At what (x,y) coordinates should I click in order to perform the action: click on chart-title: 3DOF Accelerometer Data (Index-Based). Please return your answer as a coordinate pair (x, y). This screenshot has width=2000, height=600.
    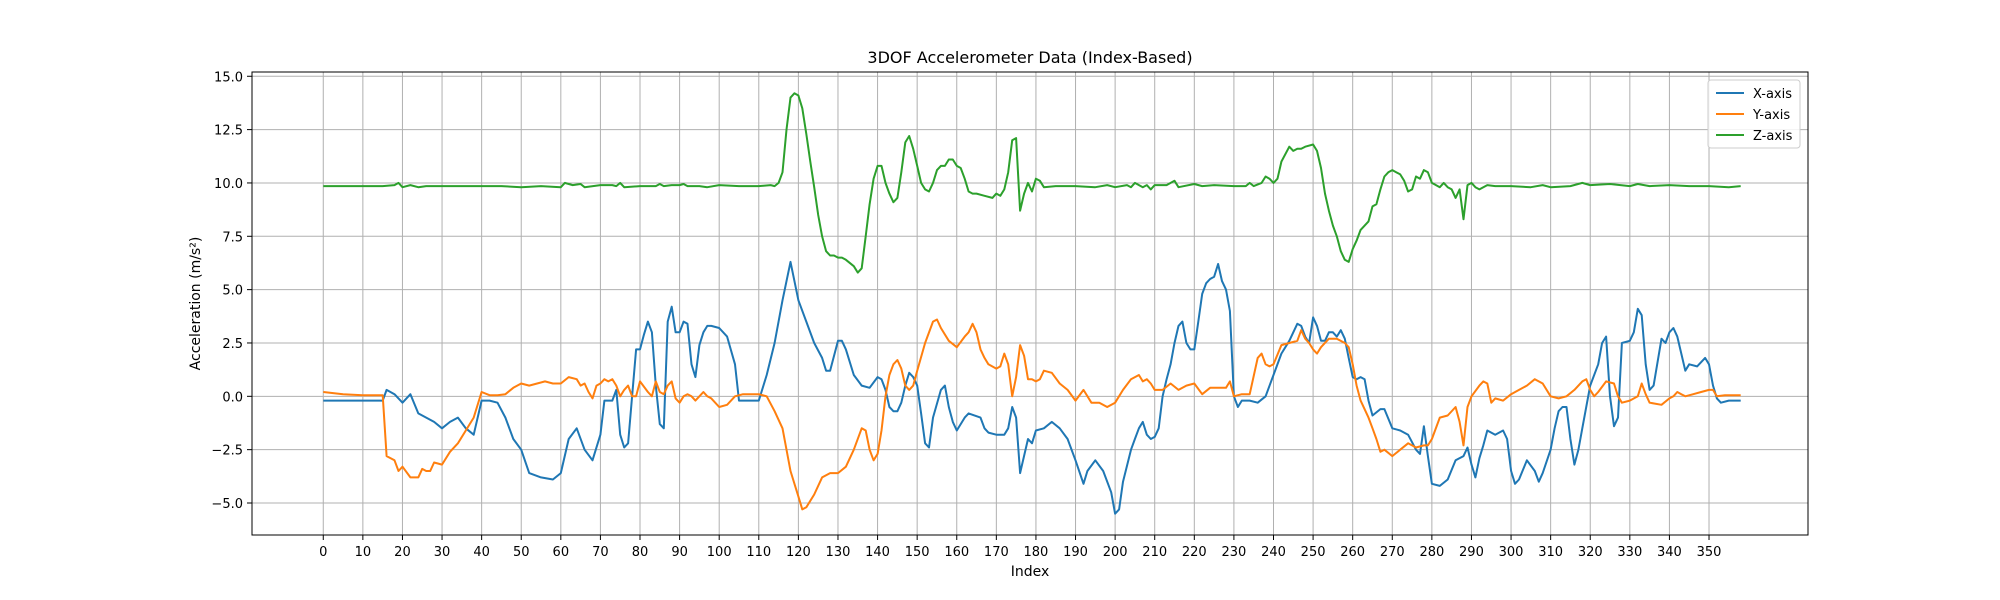
    Looking at the image, I should click on (1029, 57).